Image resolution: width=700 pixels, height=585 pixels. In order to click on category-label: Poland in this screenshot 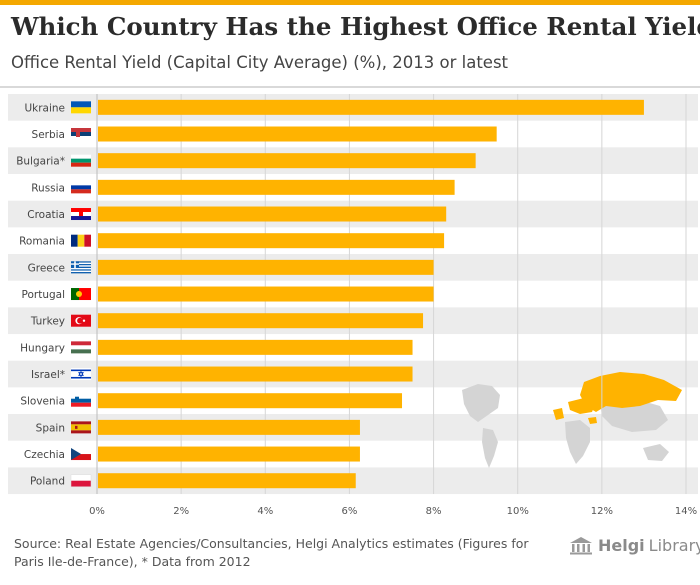, I will do `click(47, 482)`.